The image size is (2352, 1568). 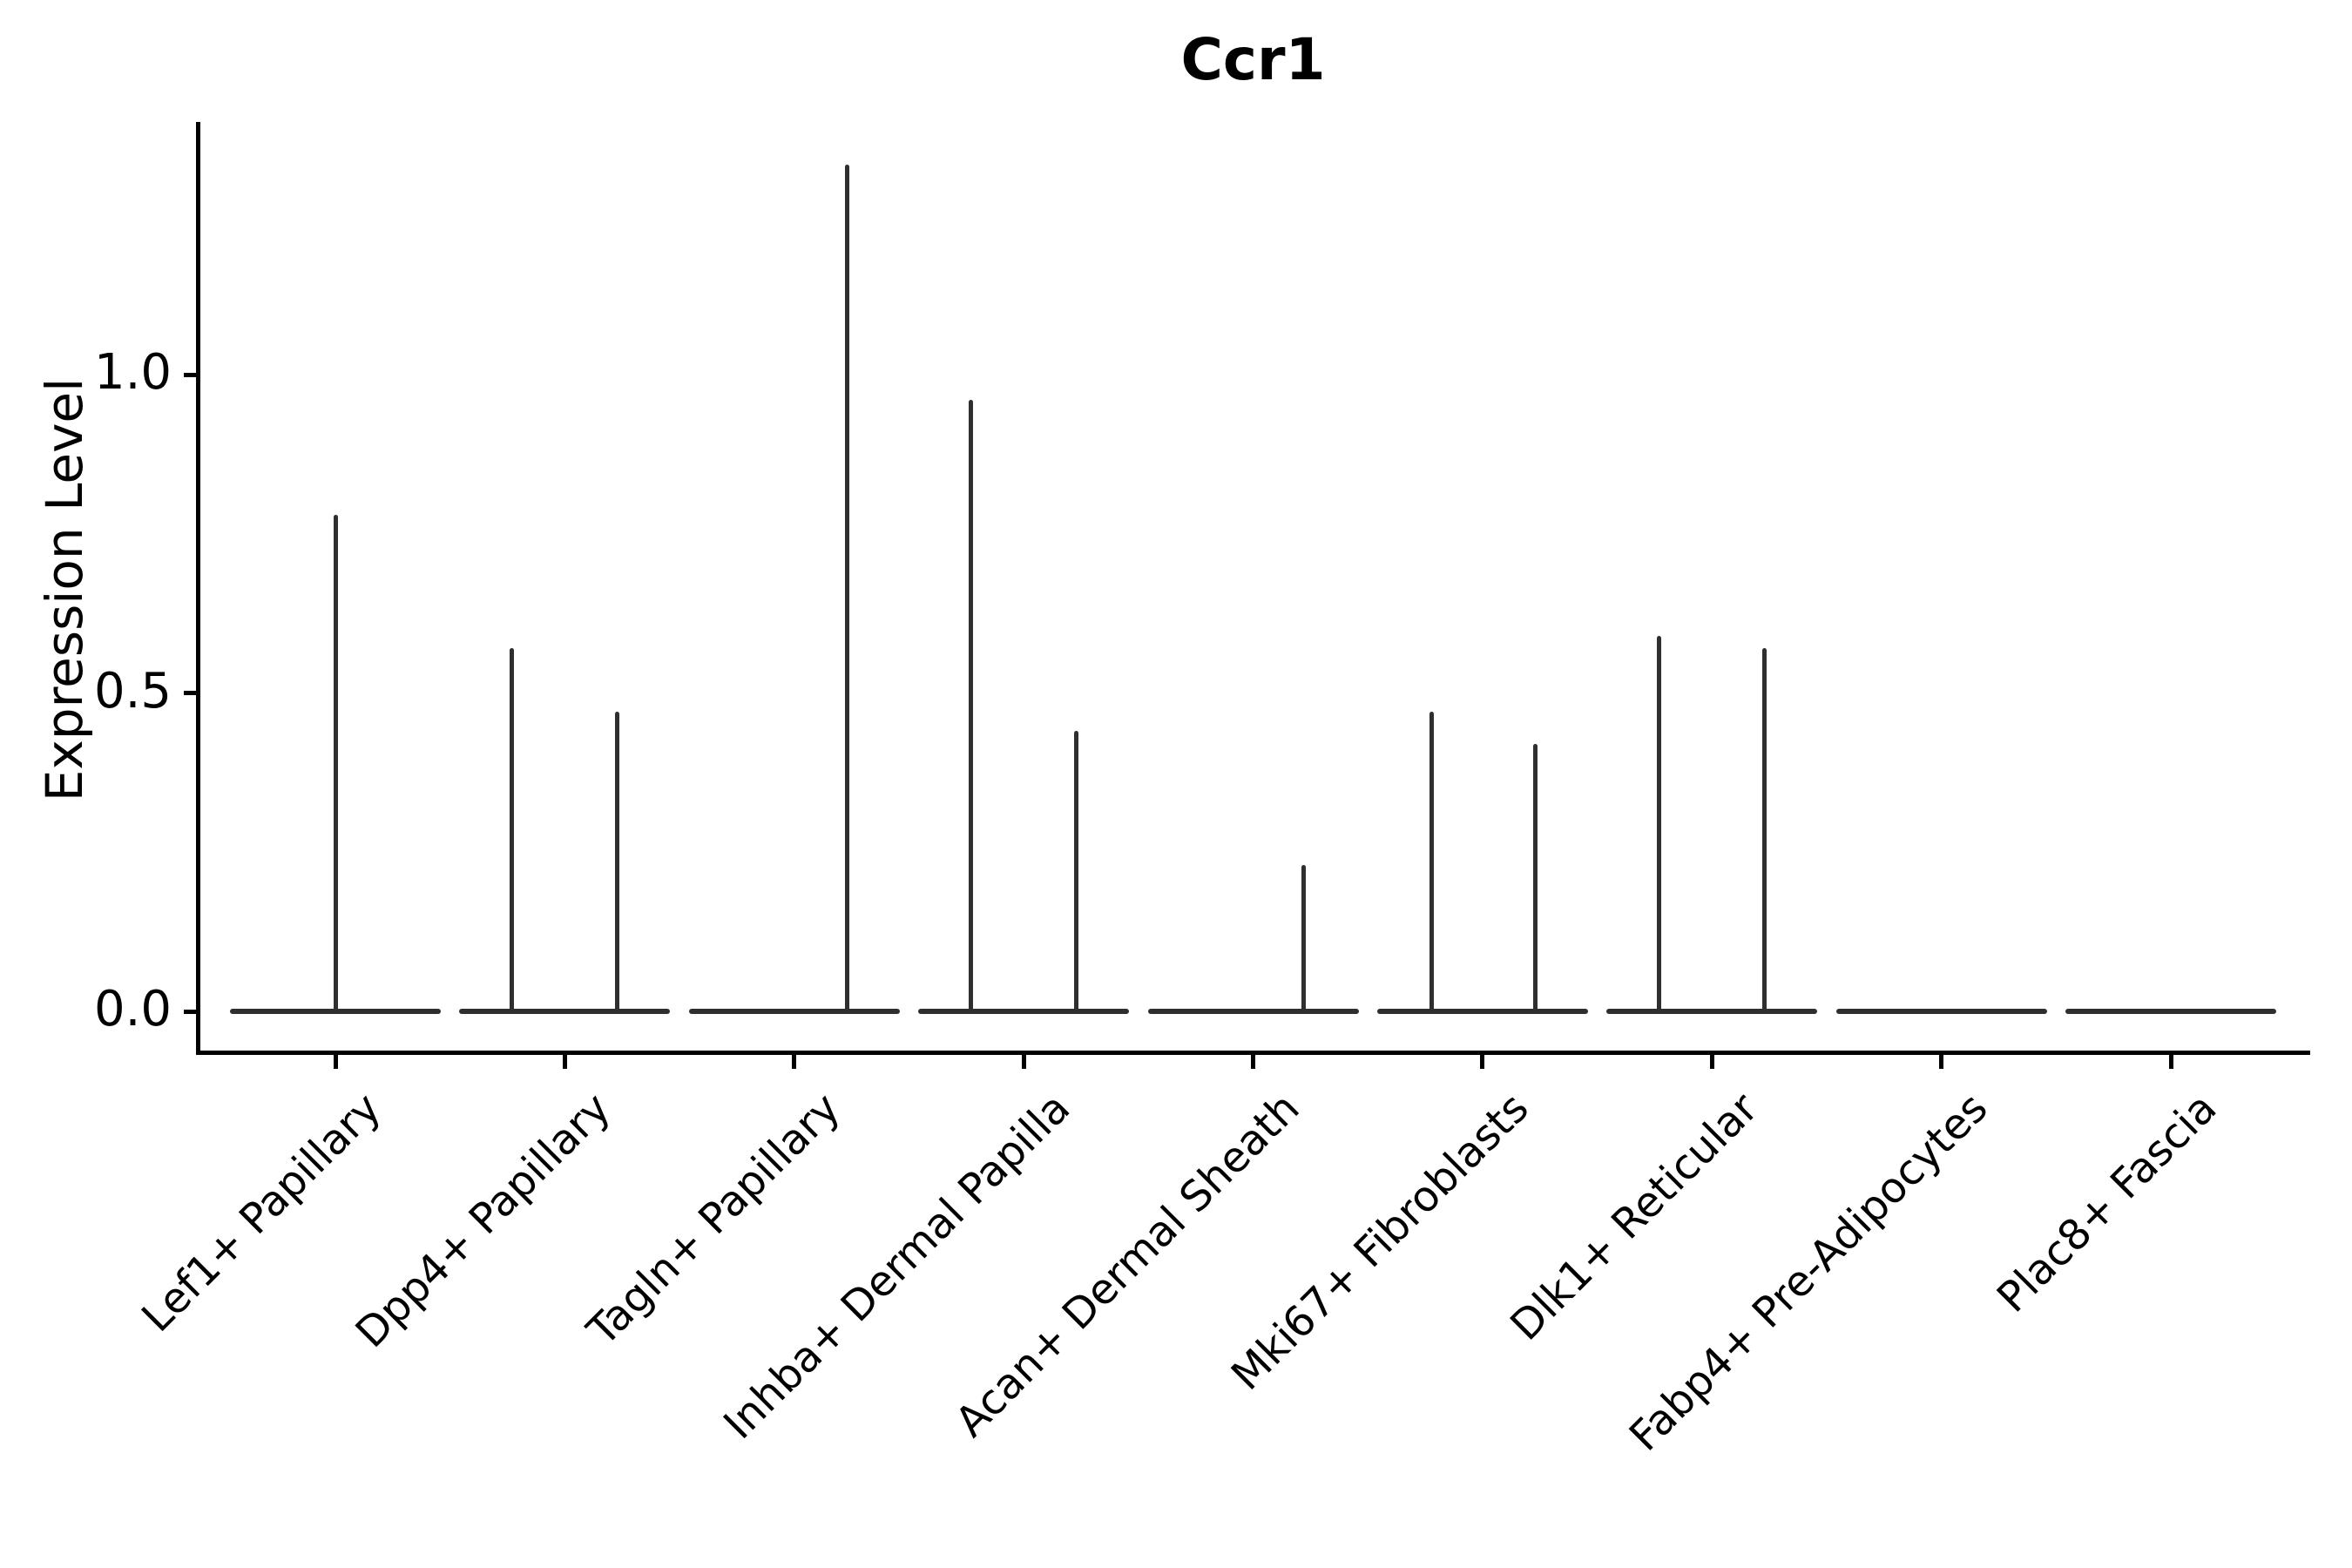 What do you see at coordinates (261, 1213) in the screenshot?
I see `x-tick-label: Lef1+ Papillary` at bounding box center [261, 1213].